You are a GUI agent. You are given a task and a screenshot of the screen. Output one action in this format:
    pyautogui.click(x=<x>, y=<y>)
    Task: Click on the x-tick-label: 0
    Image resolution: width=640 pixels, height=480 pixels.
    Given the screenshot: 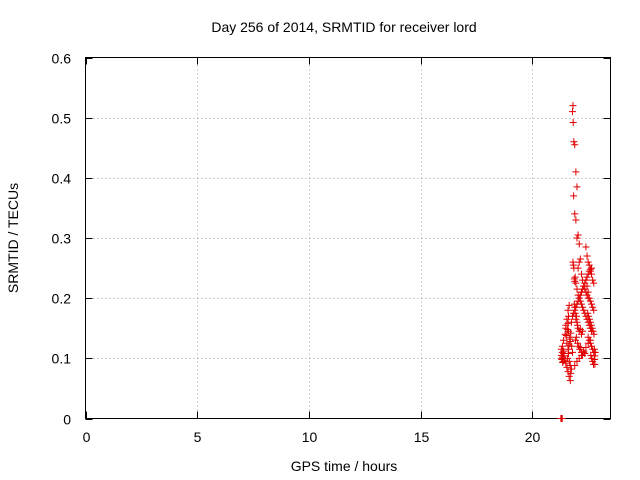 What is the action you would take?
    pyautogui.click(x=87, y=437)
    